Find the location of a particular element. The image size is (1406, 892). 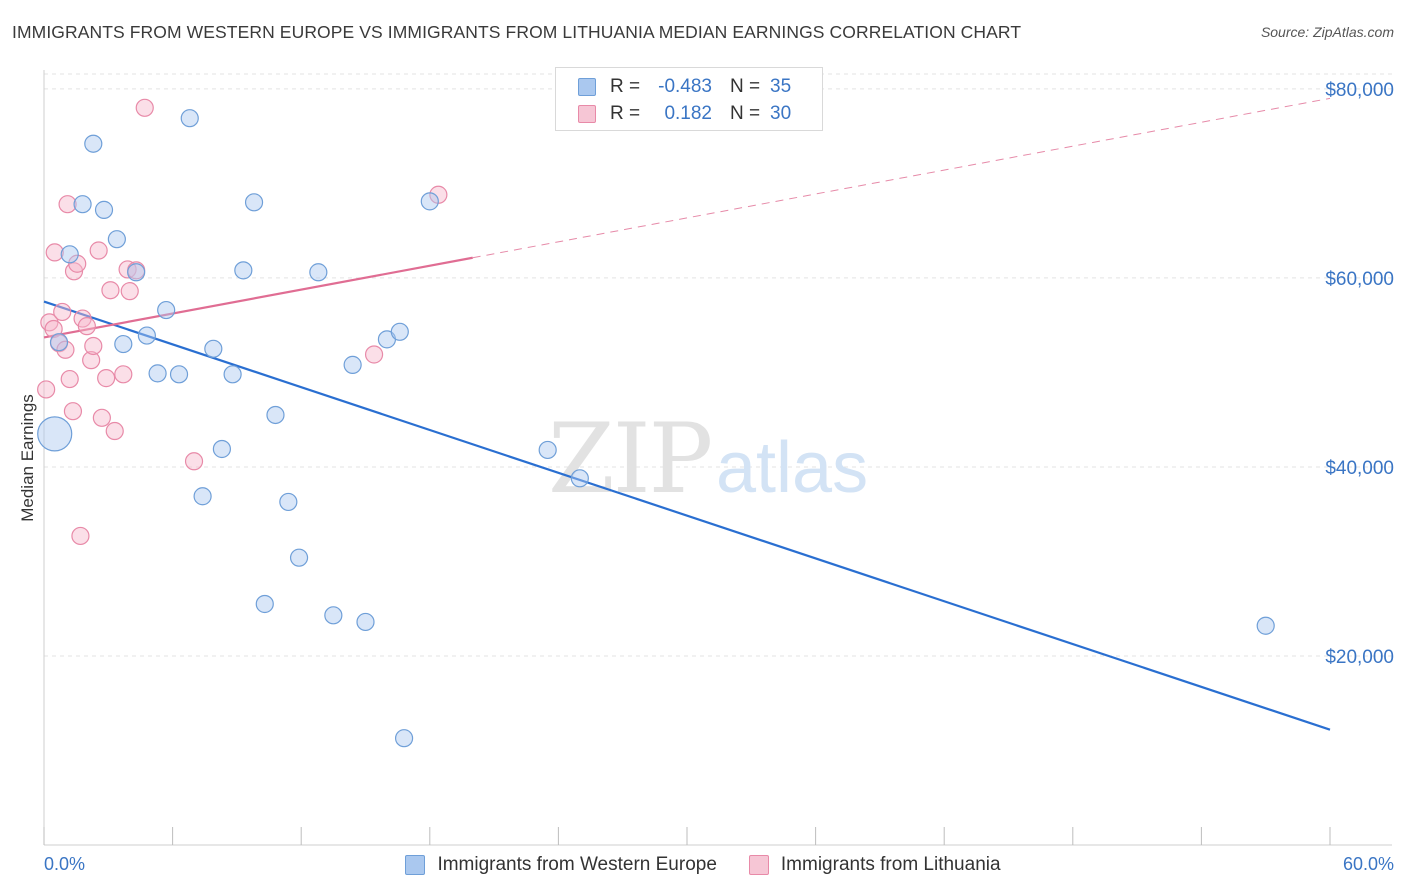

legend-n-value: 30 is located at coordinates (781, 113).